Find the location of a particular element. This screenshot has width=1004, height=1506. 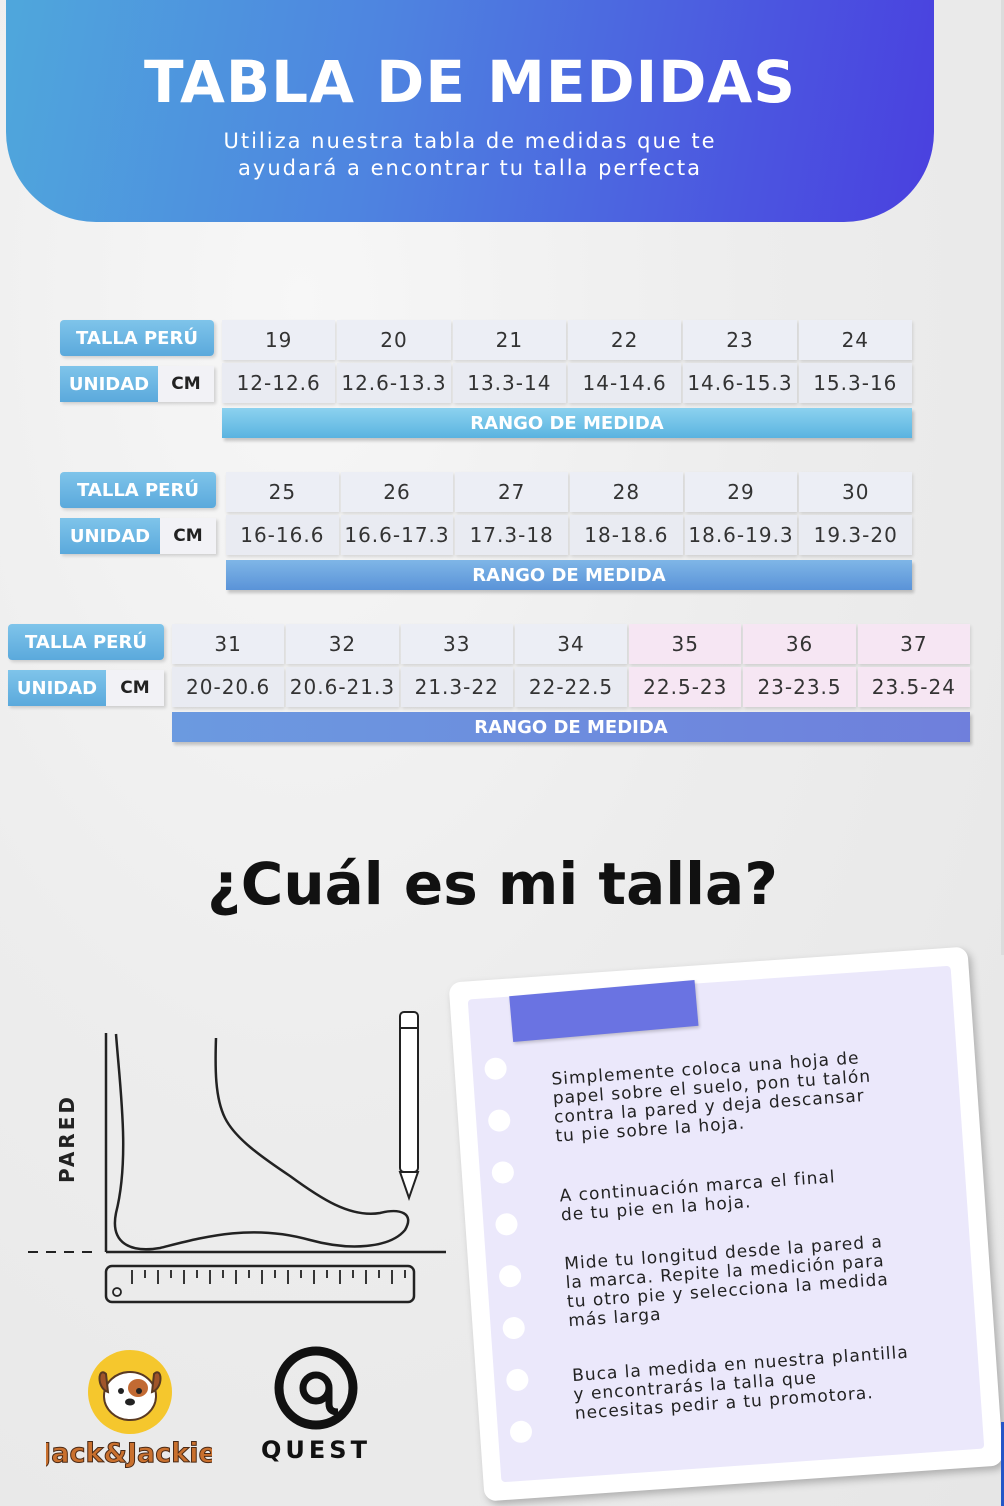

foot-measure-diagram: PARED is located at coordinates (237, 1157).